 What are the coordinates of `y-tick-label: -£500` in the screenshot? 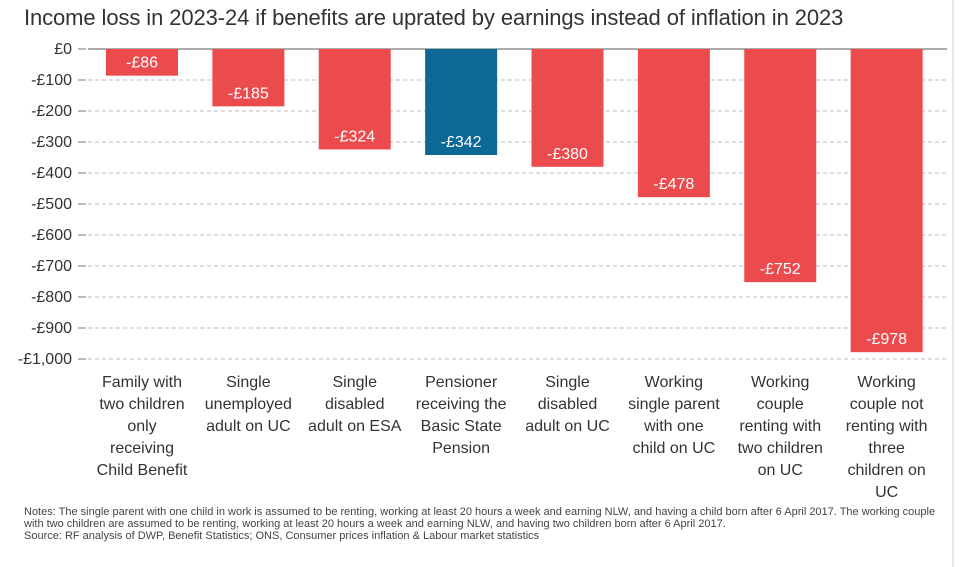 It's located at (51, 204).